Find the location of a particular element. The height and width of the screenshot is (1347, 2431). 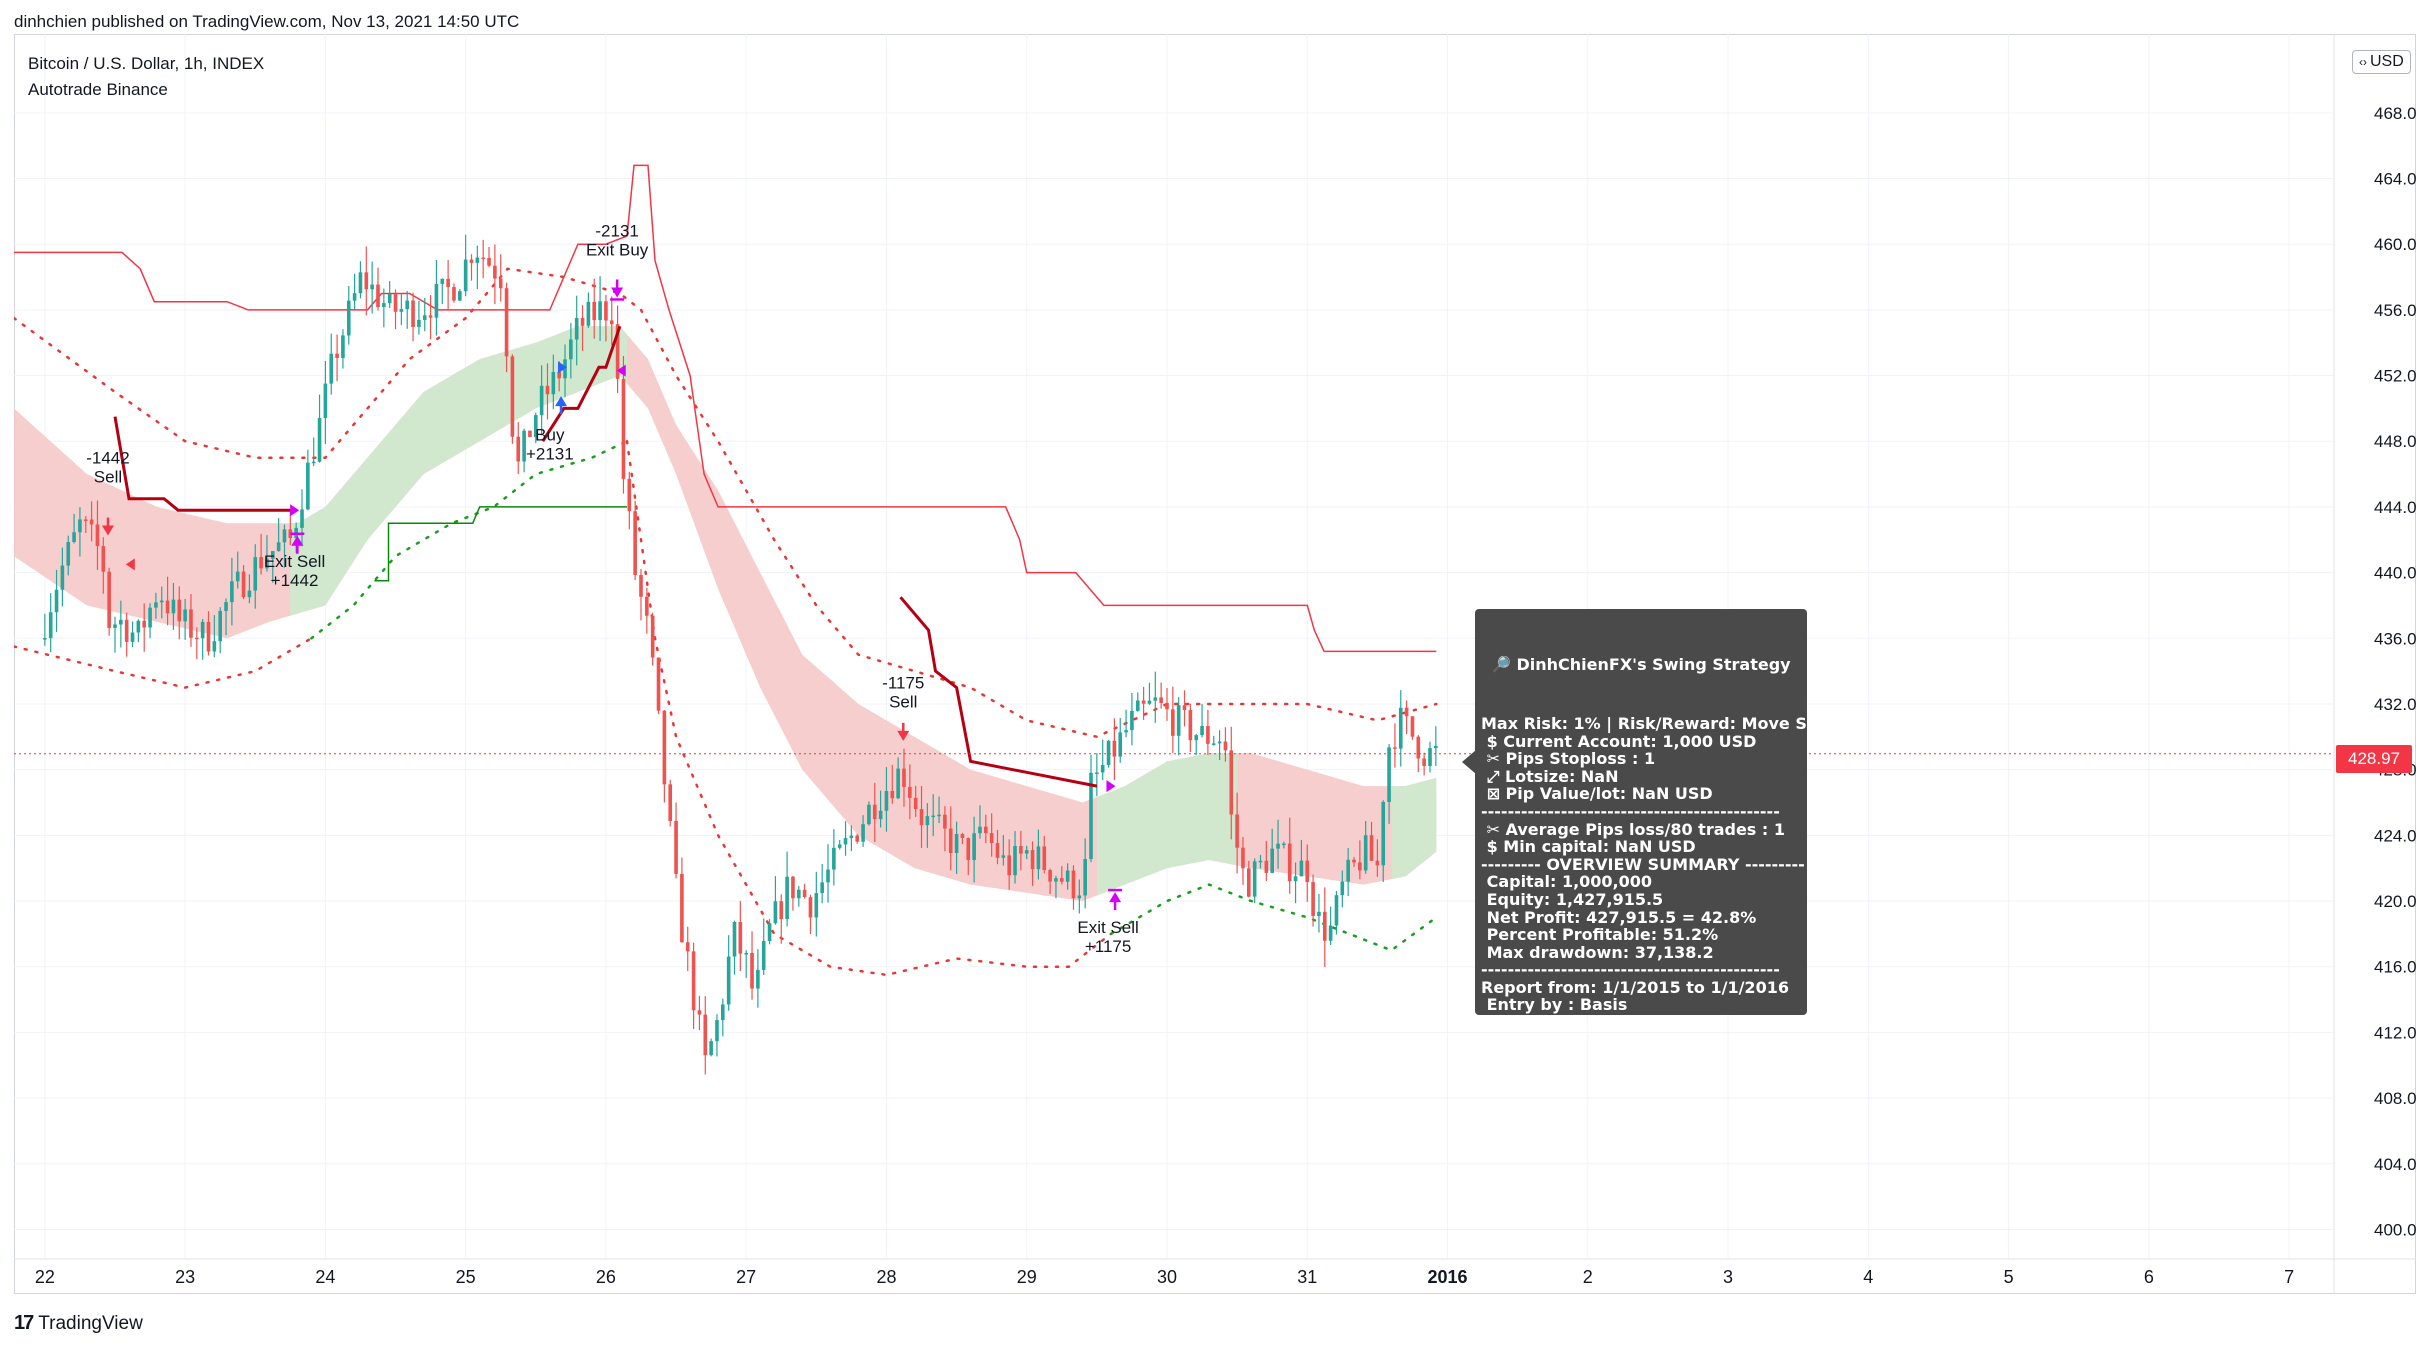

y-tick-label: 464.00 is located at coordinates (2395, 179).